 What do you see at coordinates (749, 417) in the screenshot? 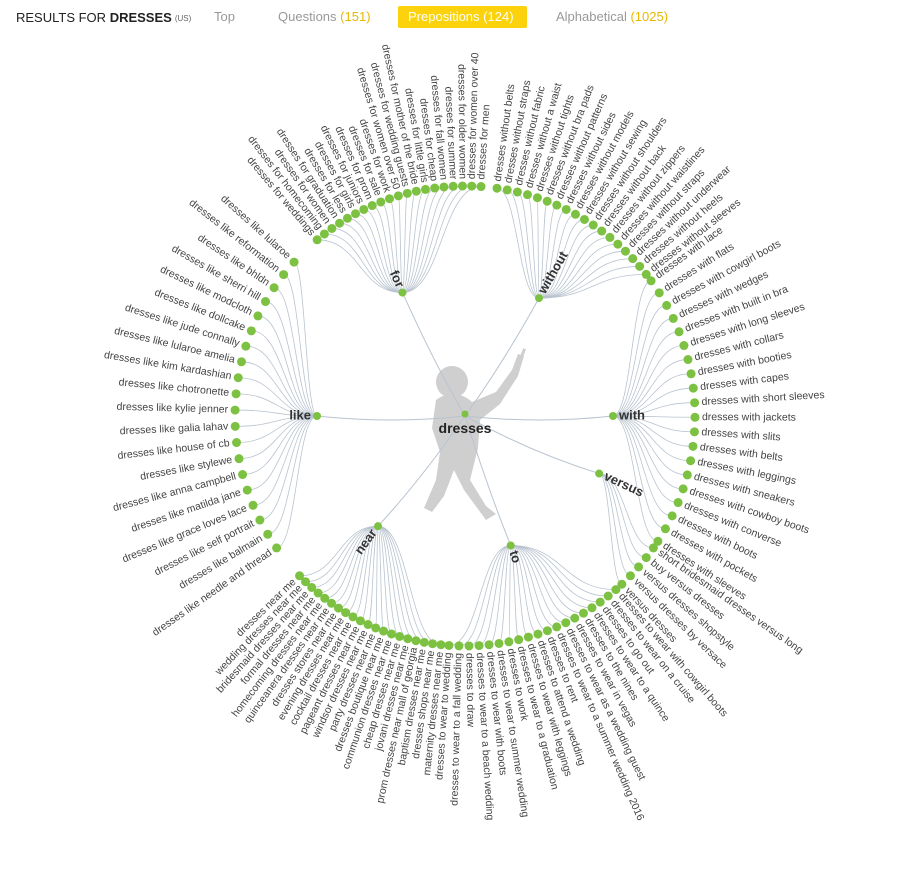
I see `leaf-label: dresses with jackets` at bounding box center [749, 417].